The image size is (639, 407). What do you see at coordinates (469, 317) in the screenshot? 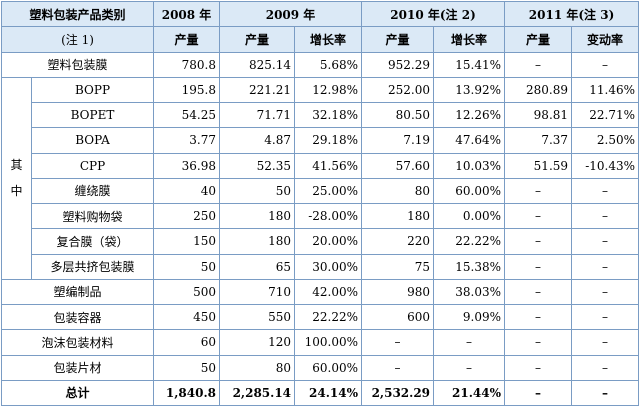
I see `growth-2010-cell: 9.09%` at bounding box center [469, 317].